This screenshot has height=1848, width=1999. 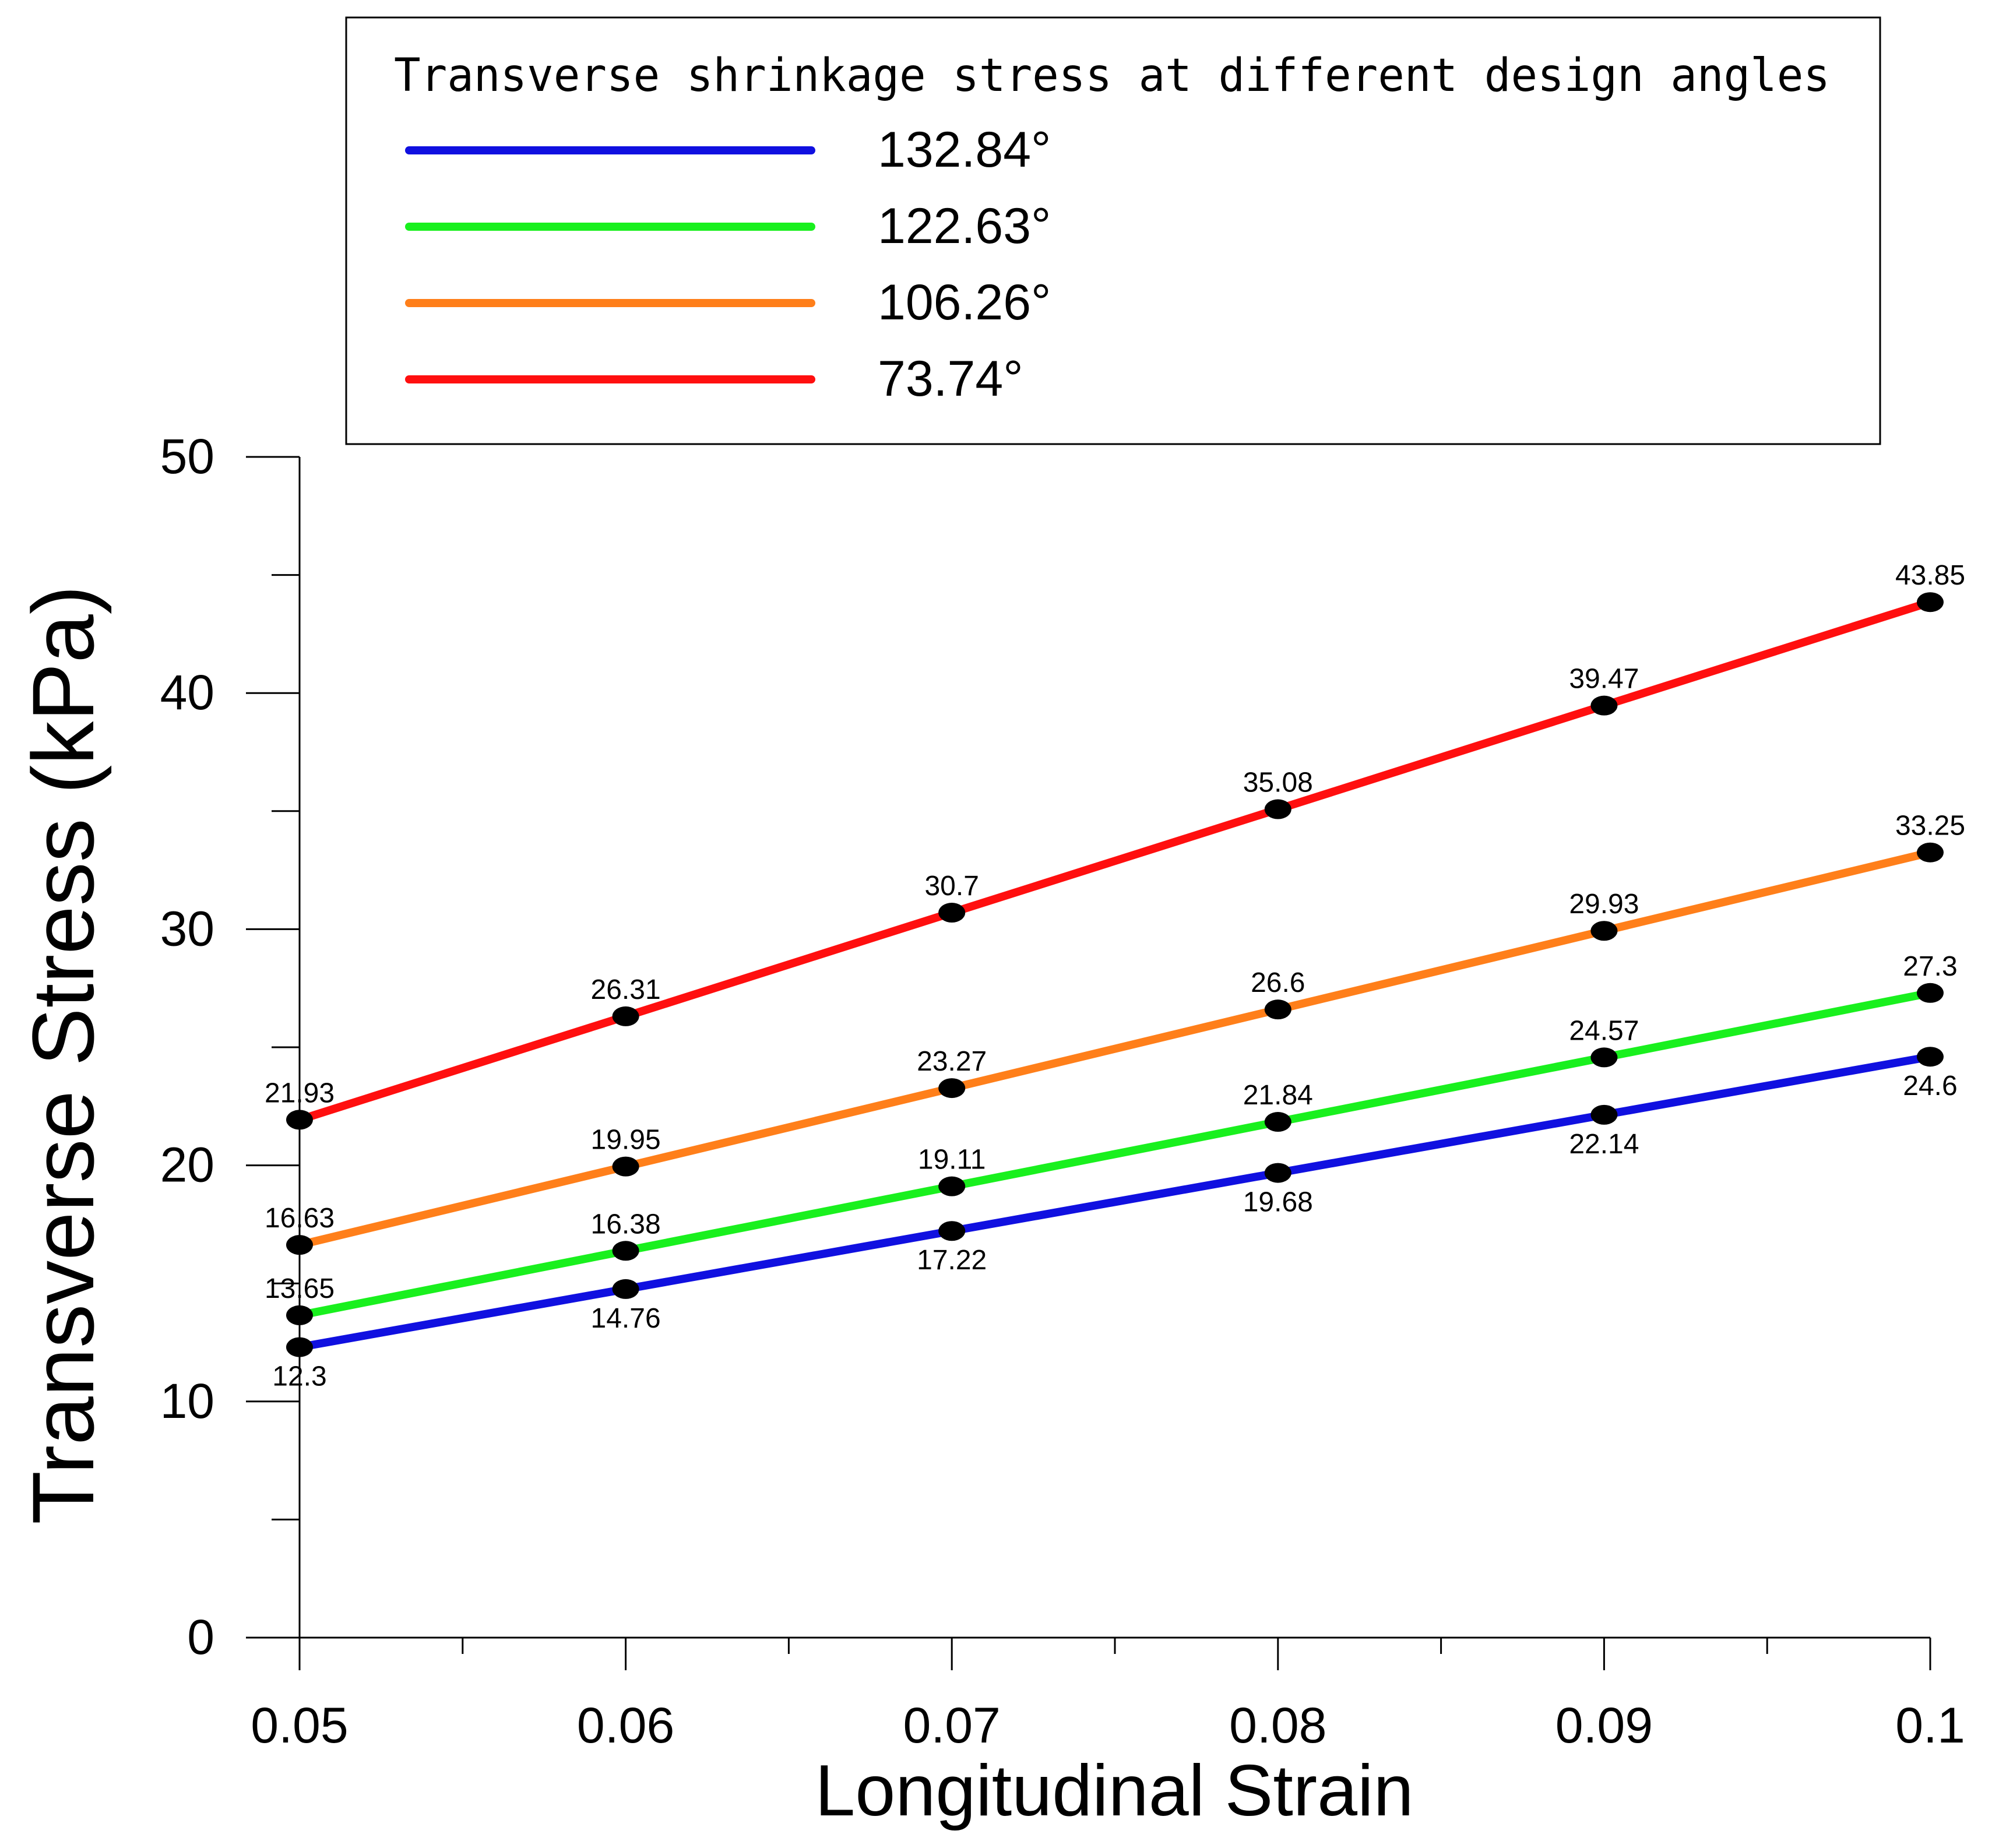 I want to click on data-label: 12.3, so click(x=299, y=1376).